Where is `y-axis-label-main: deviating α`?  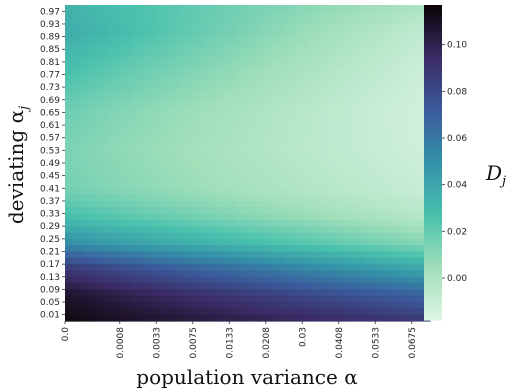
y-axis-label-main: deviating α is located at coordinates (16, 167).